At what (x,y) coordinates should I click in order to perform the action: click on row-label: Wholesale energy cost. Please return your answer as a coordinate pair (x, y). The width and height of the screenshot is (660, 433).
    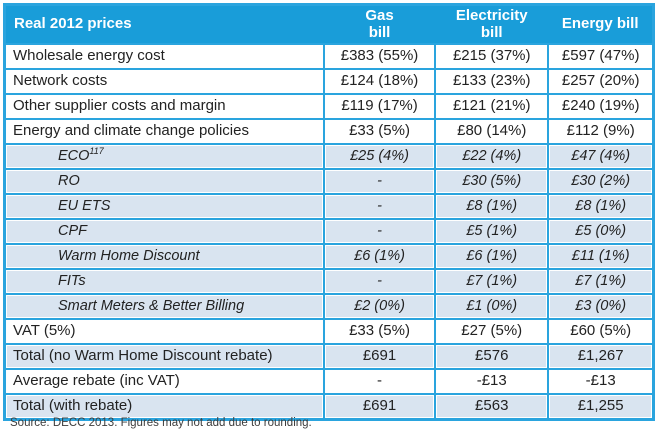
    Looking at the image, I should click on (164, 56).